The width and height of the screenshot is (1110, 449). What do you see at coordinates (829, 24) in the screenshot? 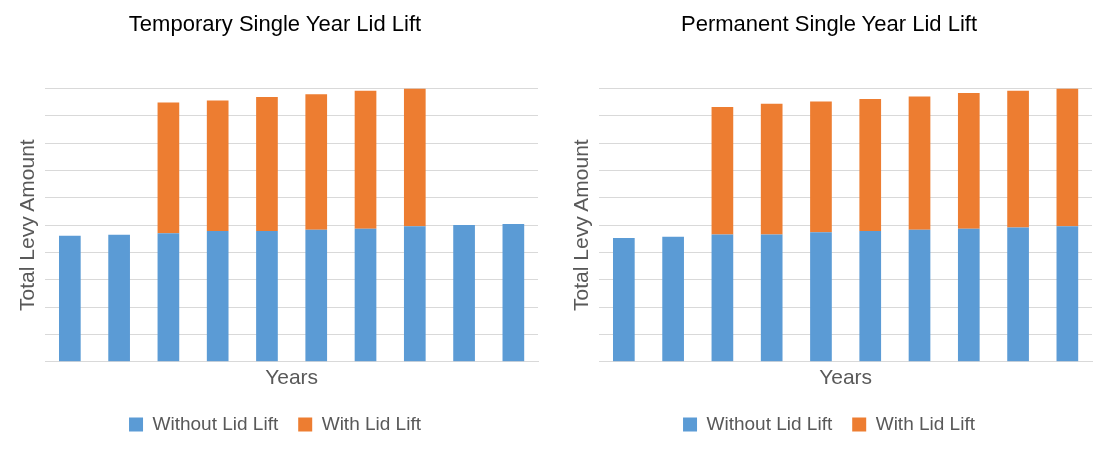
I see `chart-title: Permanent Single Year Lid Lift` at bounding box center [829, 24].